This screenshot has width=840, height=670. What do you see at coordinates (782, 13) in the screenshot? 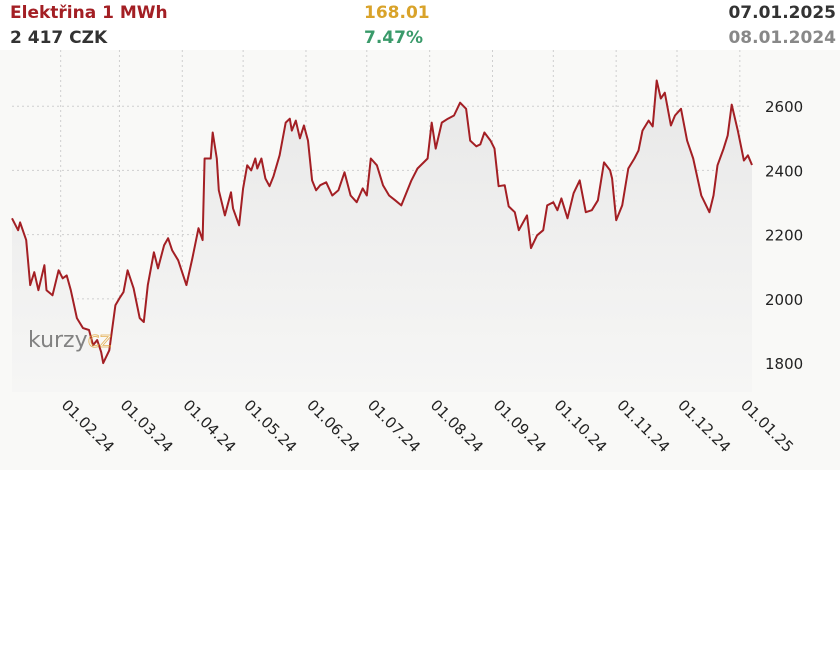
I see `date-end: 07.01.2025` at bounding box center [782, 13].